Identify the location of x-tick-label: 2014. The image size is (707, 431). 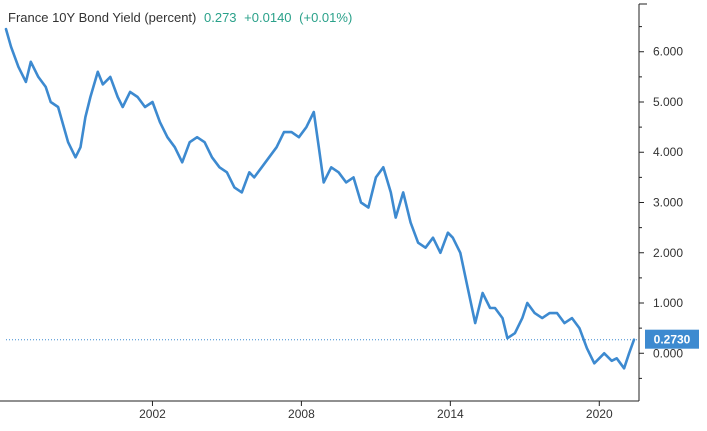
(450, 414).